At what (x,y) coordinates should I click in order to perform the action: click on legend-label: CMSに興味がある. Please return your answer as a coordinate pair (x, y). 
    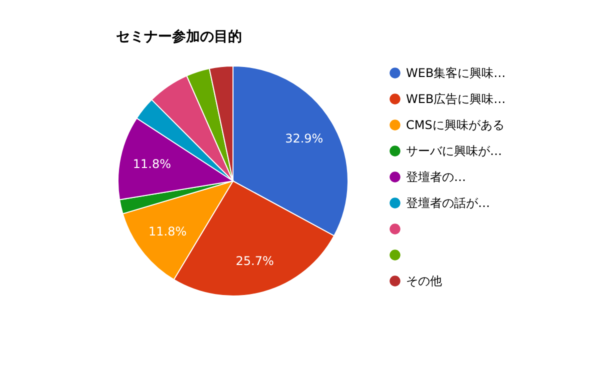
    Looking at the image, I should click on (455, 125).